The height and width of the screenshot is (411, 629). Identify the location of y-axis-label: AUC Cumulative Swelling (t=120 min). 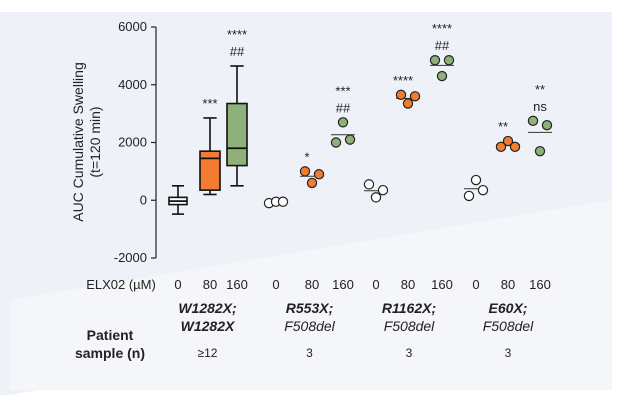
(87, 142).